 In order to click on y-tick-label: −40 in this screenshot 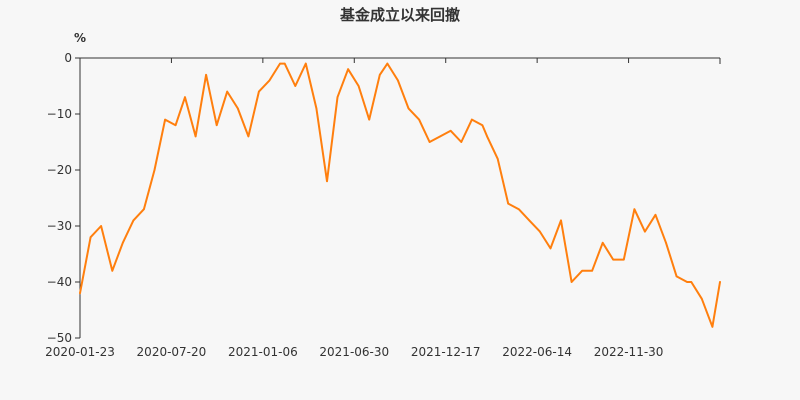, I will do `click(59, 282)`.